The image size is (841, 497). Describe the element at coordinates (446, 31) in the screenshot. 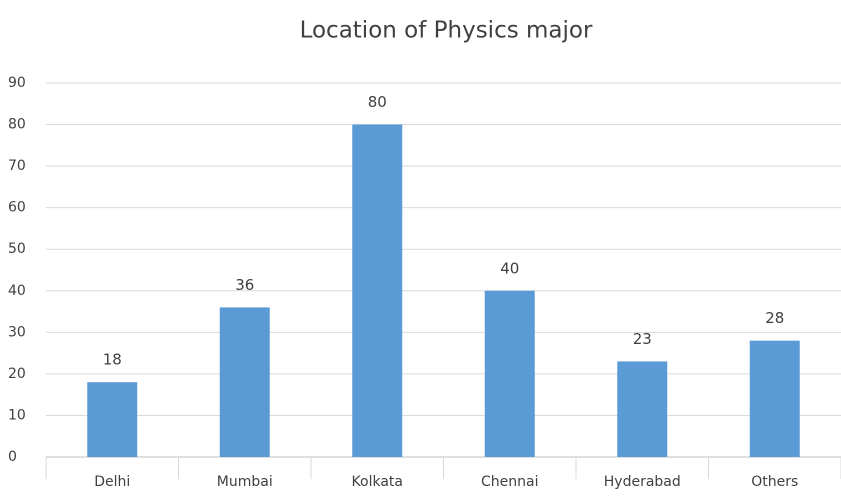

I see `chart-title: Location of Physics major` at that location.